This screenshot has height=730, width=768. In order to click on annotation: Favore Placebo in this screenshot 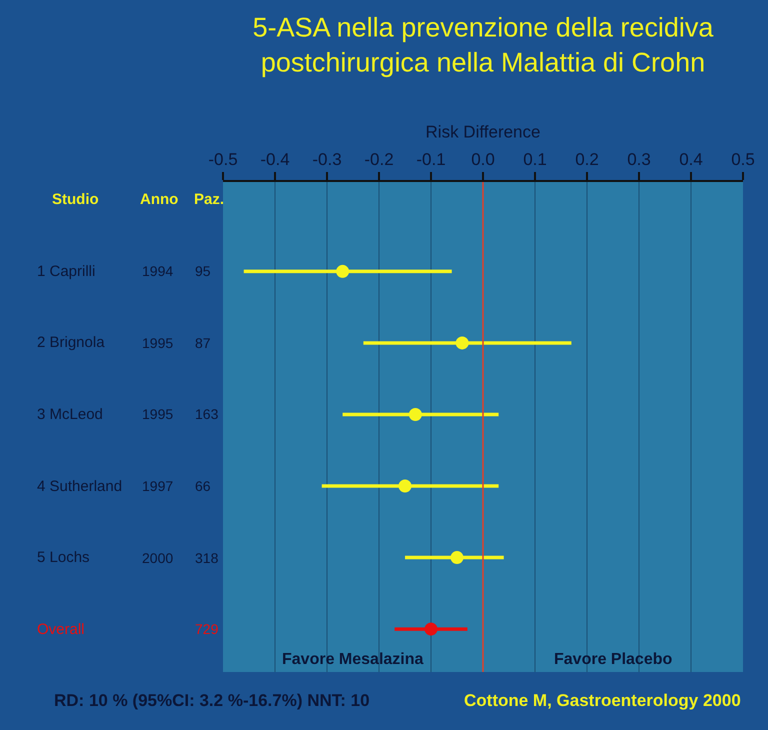, I will do `click(613, 659)`.